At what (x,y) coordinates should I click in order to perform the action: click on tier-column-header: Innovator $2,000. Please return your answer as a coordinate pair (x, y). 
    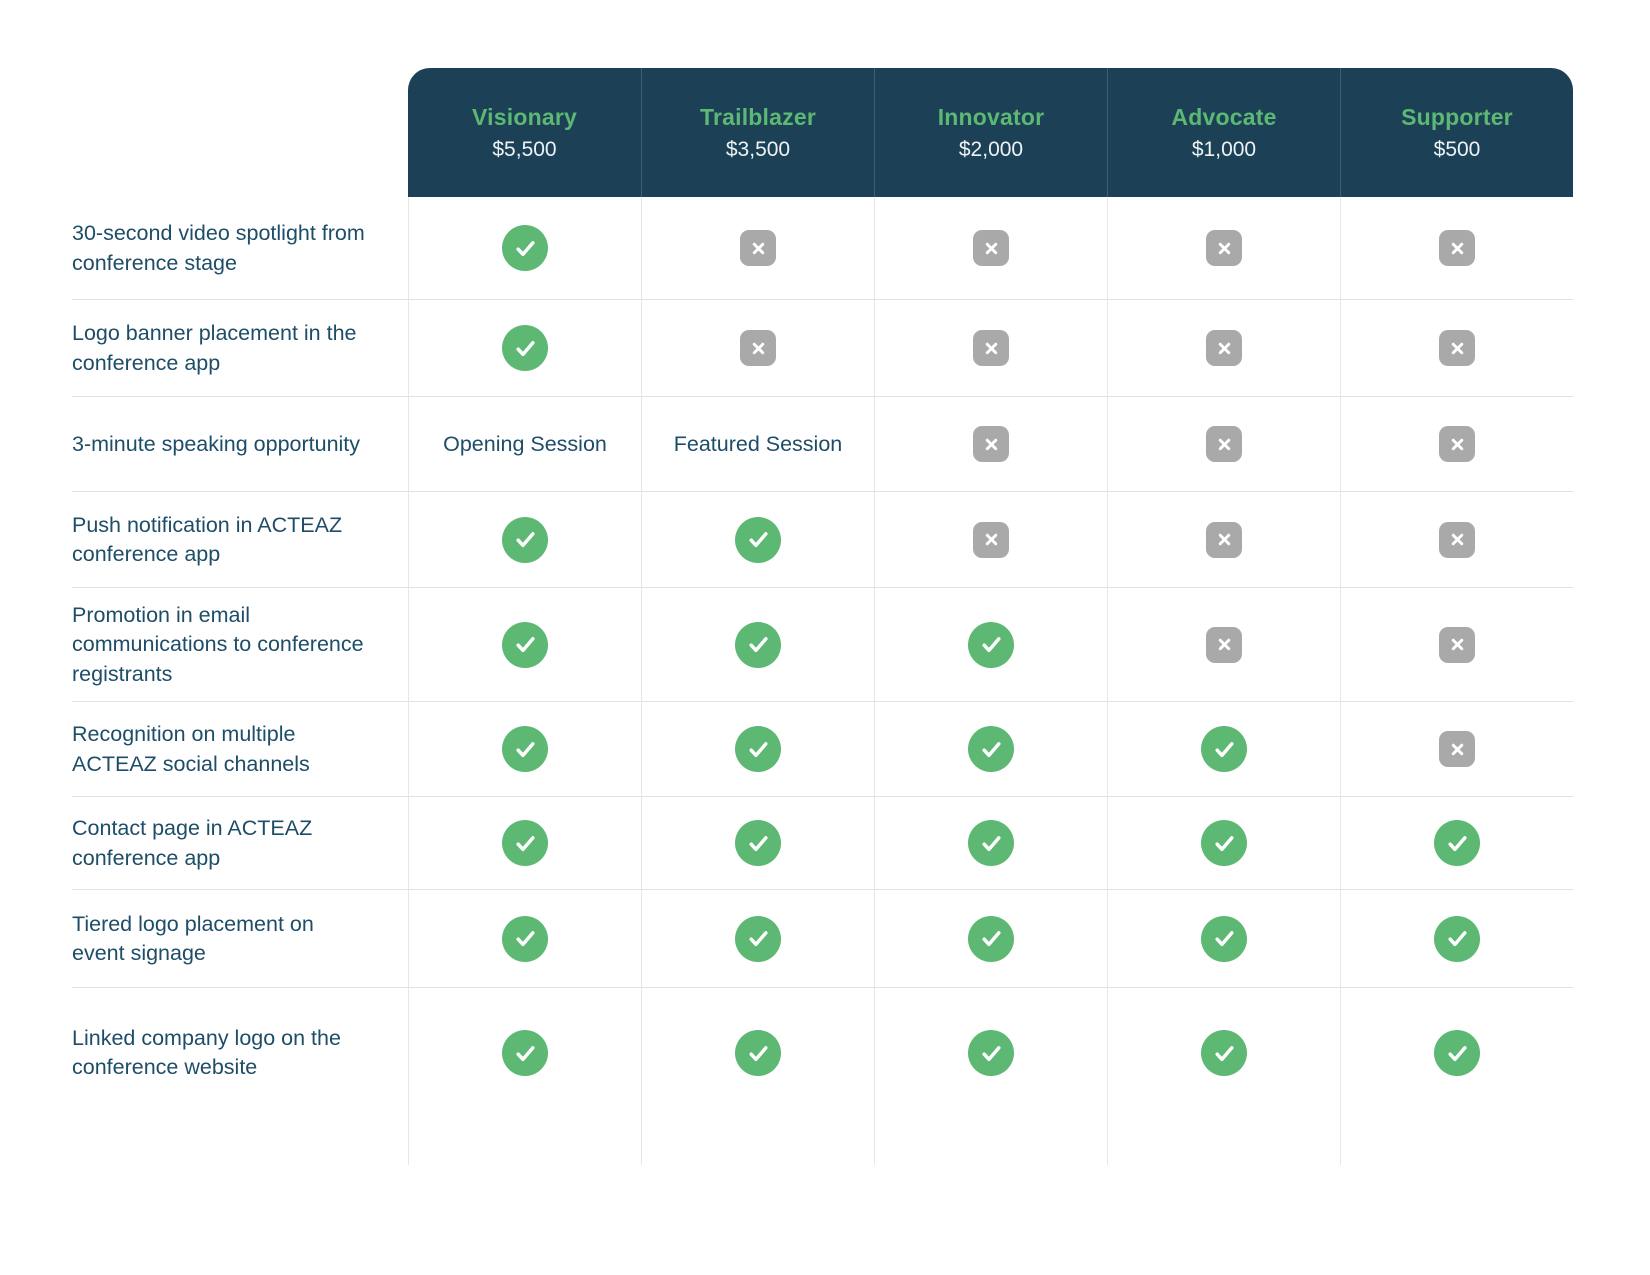
    Looking at the image, I should click on (990, 132).